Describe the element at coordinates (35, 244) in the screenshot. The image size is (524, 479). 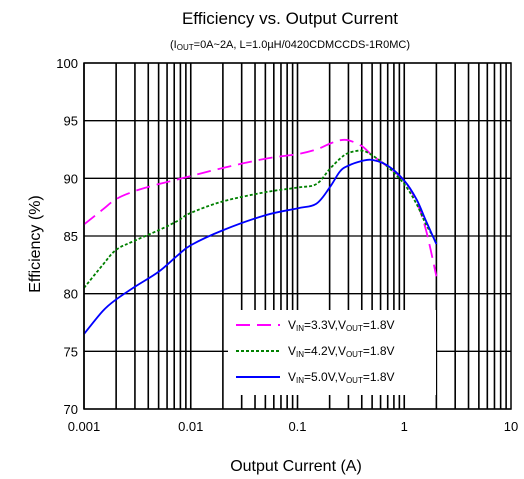
I see `y-axis-title: Efficiency (%)` at that location.